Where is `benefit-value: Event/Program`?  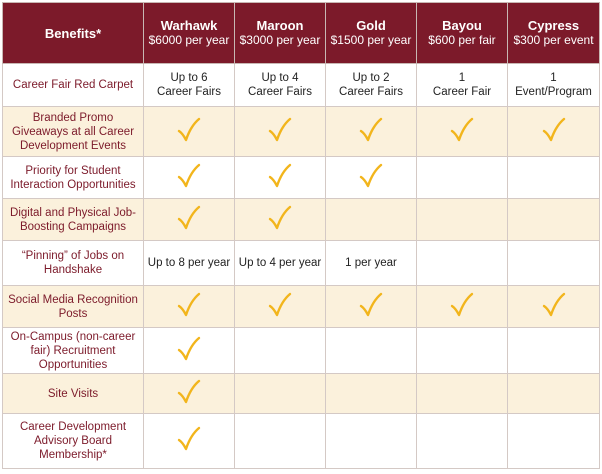
benefit-value: Event/Program is located at coordinates (553, 92).